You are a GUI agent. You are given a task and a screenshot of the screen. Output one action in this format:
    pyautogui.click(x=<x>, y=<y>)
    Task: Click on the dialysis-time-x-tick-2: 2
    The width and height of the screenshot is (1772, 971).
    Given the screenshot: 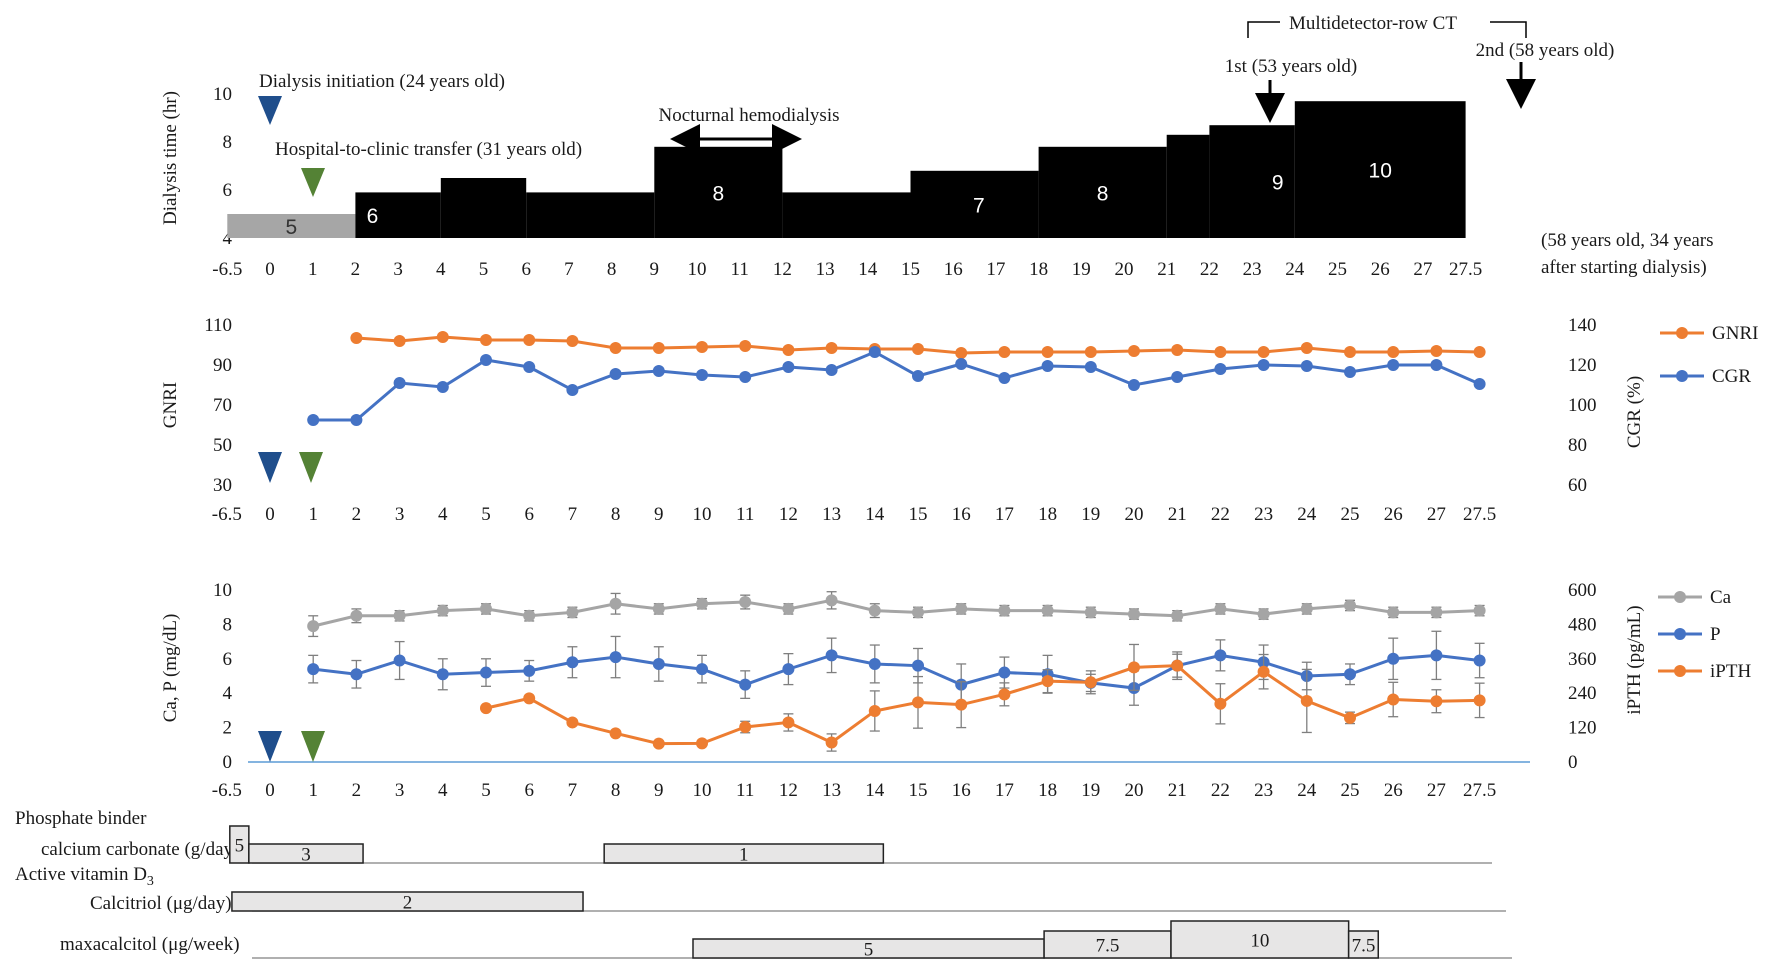 What is the action you would take?
    pyautogui.click(x=356, y=269)
    